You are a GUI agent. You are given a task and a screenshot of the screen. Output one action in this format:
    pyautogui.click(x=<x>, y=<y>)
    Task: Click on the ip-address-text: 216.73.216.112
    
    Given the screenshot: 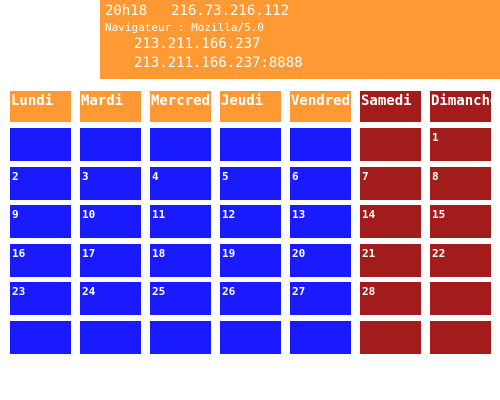 What is the action you would take?
    pyautogui.click(x=230, y=11)
    